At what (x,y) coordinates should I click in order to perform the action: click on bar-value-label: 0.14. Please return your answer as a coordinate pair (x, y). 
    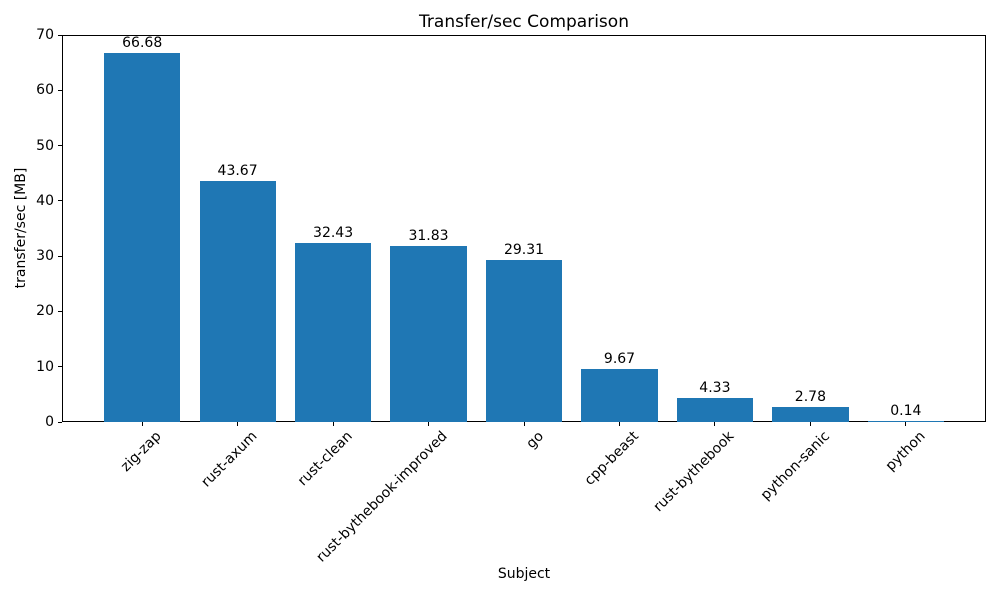
    Looking at the image, I should click on (906, 411).